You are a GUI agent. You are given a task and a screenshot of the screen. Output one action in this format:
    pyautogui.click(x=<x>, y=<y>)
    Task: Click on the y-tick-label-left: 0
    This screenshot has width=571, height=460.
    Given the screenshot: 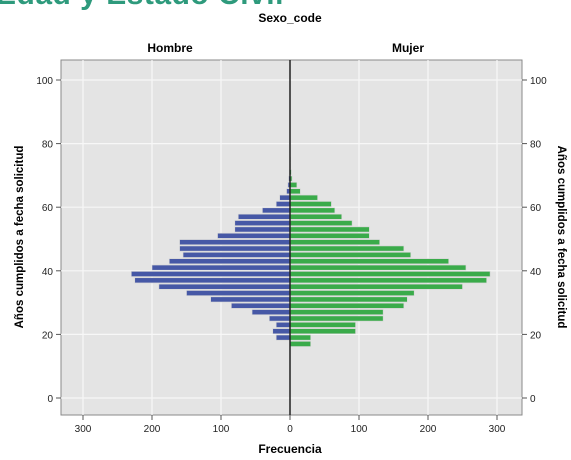 What is the action you would take?
    pyautogui.click(x=50, y=399)
    